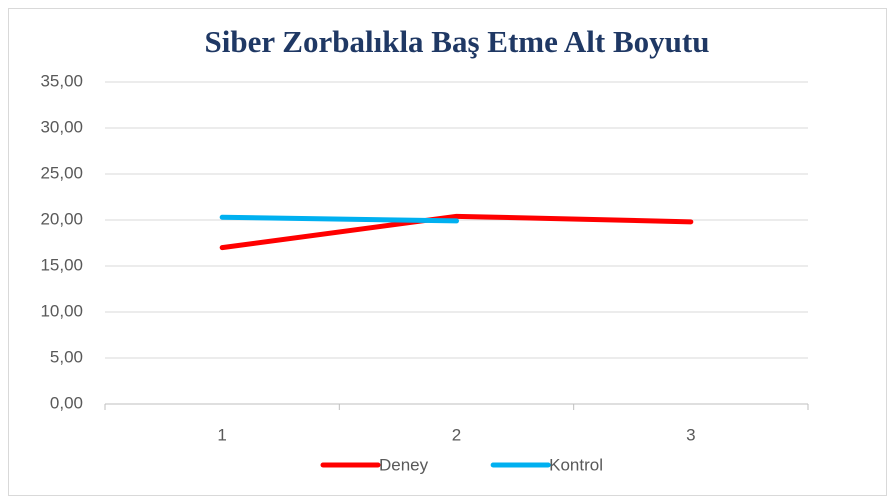 This screenshot has height=504, width=896. What do you see at coordinates (456, 434) in the screenshot?
I see `x-tick-label: 2` at bounding box center [456, 434].